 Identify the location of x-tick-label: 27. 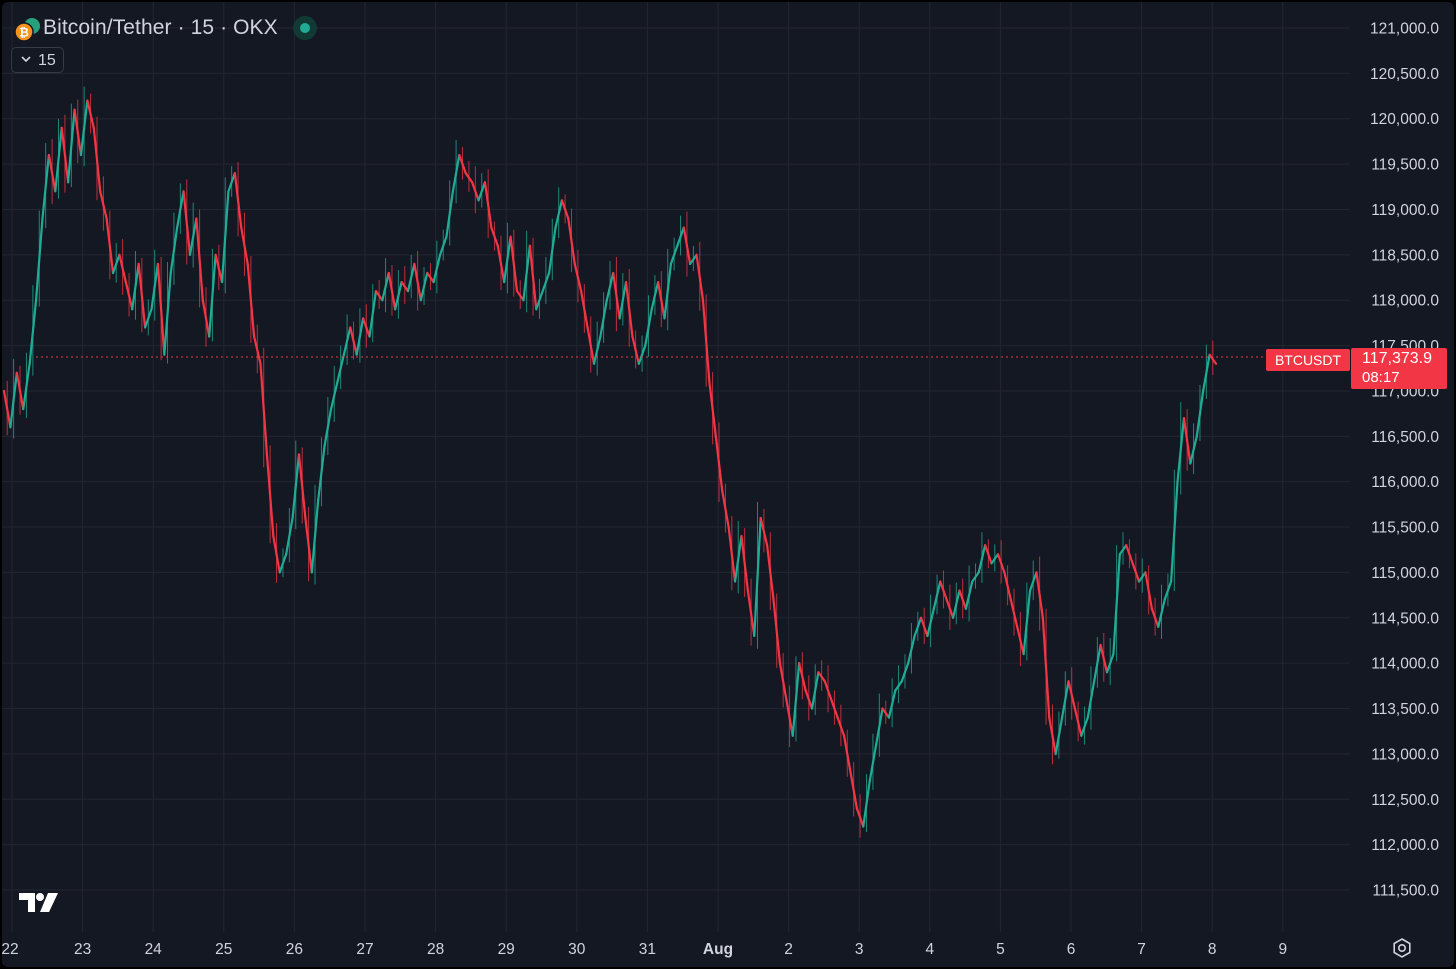
(364, 949).